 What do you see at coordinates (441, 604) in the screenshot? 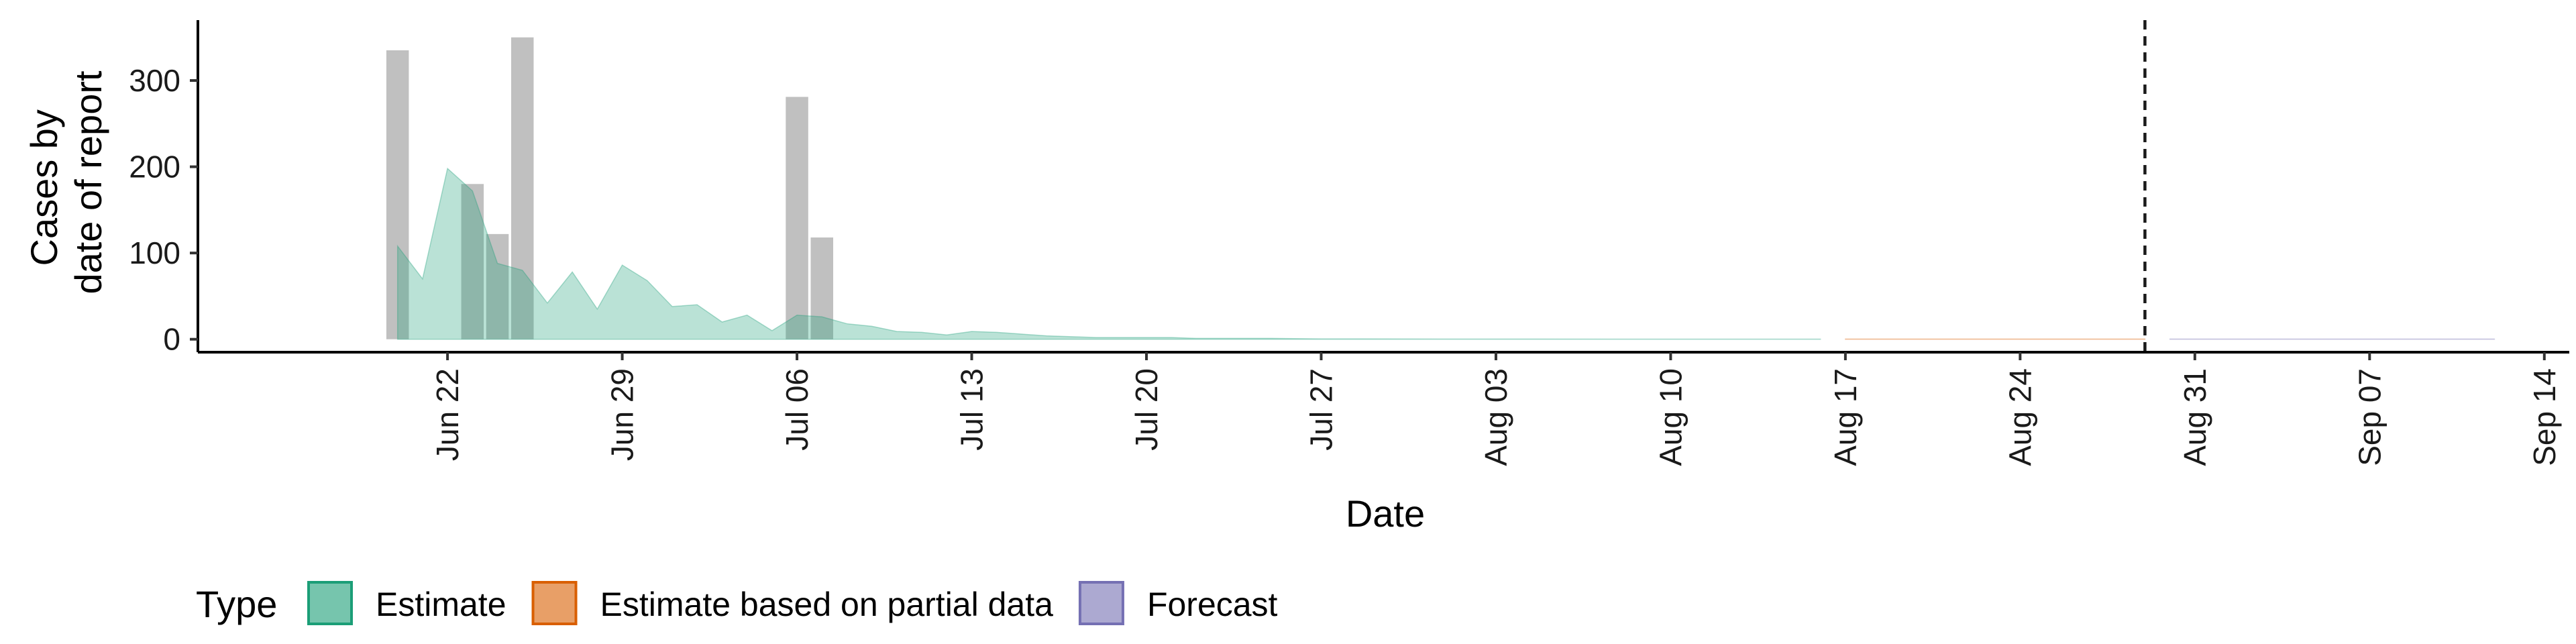
I see `legend-label: Estimate` at bounding box center [441, 604].